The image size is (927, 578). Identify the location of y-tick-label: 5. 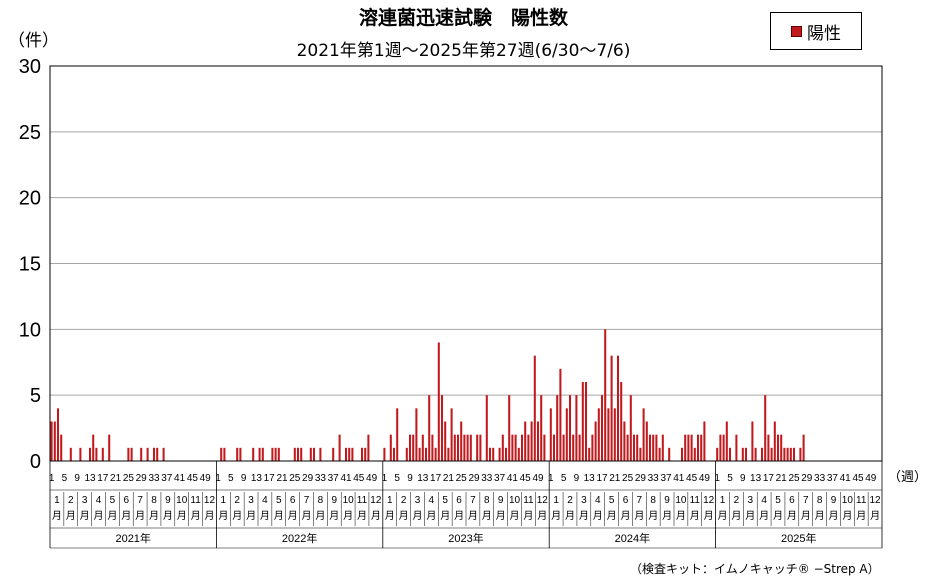
(35, 396).